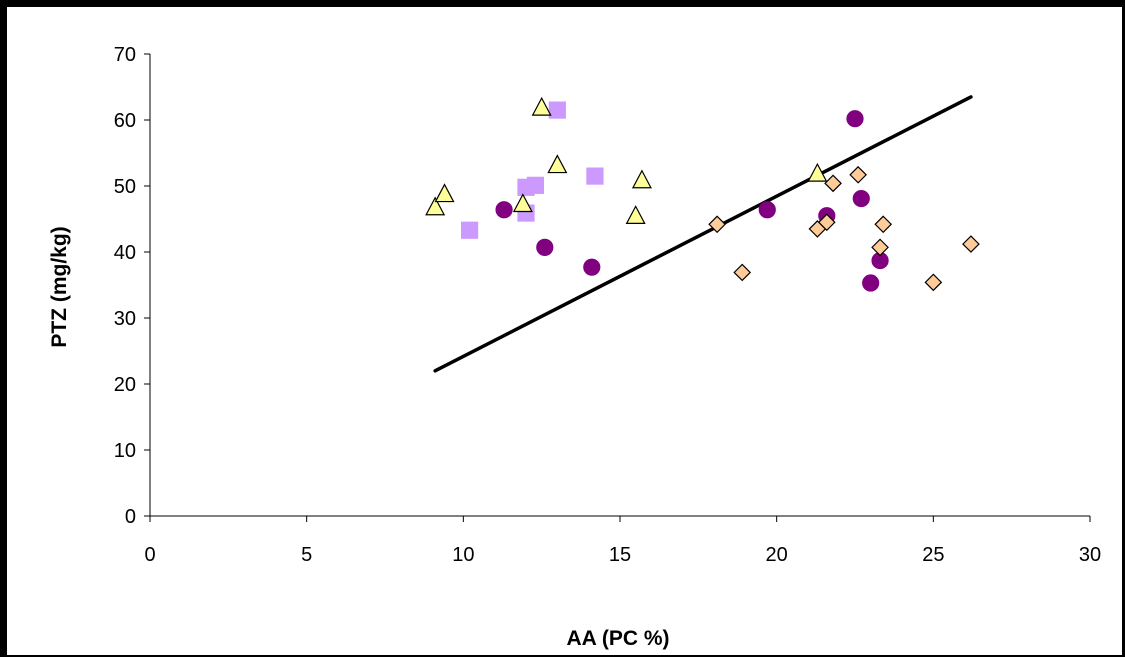  Describe the element at coordinates (59, 286) in the screenshot. I see `y-axis-title: PTZ (mg/kg)` at that location.